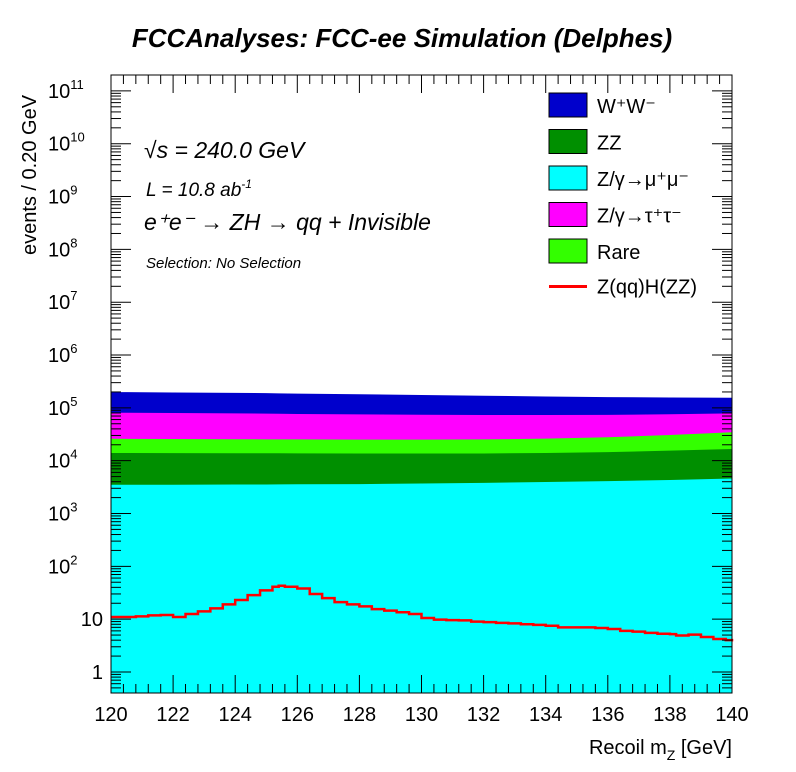 The height and width of the screenshot is (772, 796). What do you see at coordinates (66, 90) in the screenshot?
I see `y-tick-label: 10¹¹` at bounding box center [66, 90].